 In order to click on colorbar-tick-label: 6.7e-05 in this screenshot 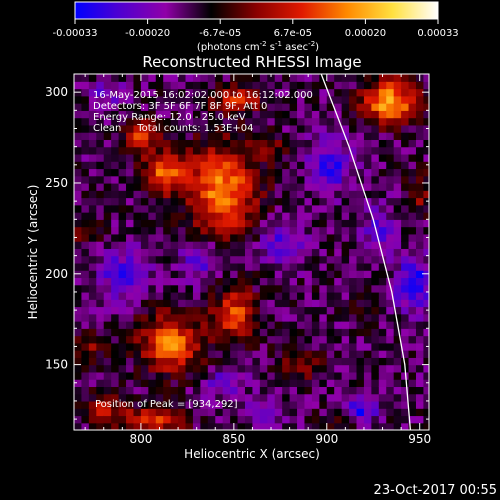, I will do `click(293, 33)`.